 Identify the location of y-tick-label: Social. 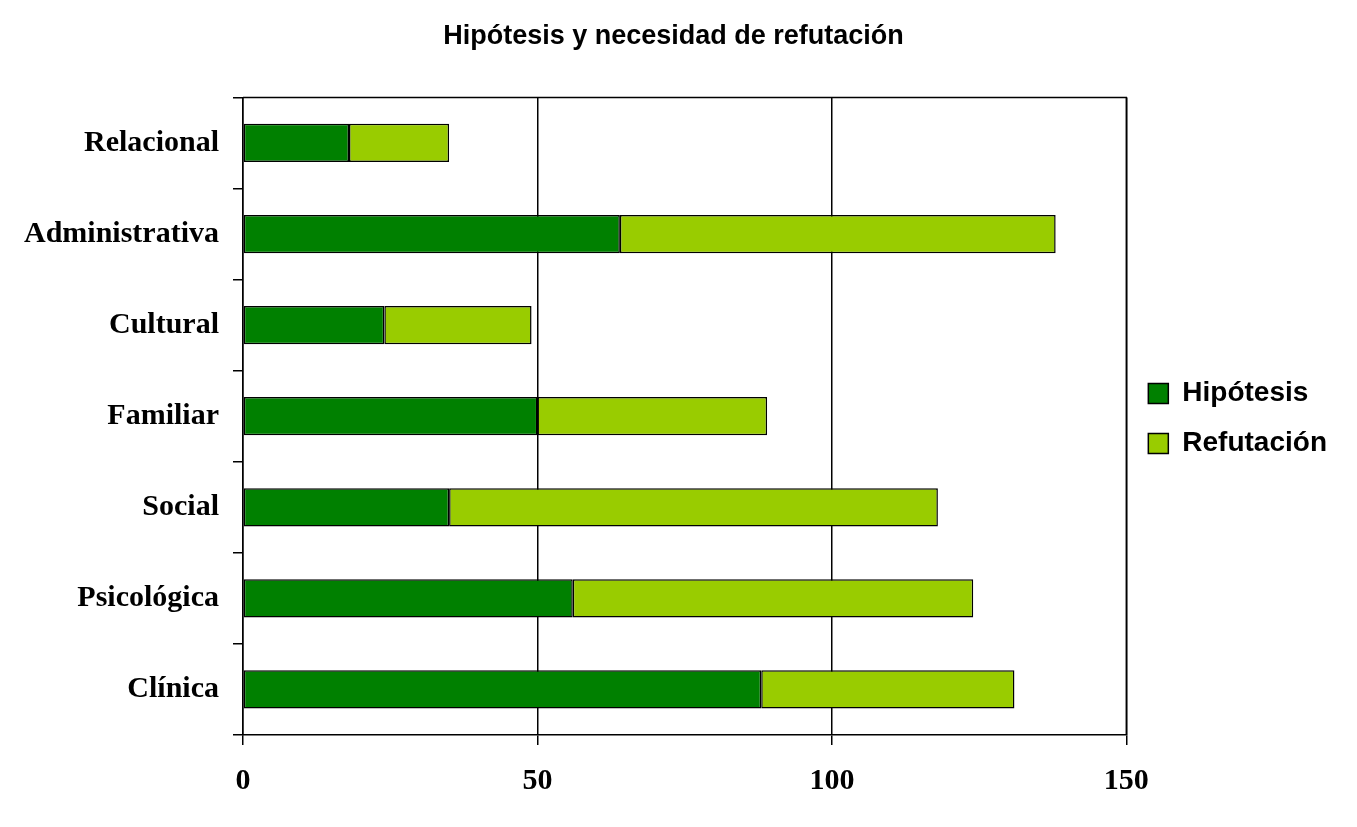
(180, 505).